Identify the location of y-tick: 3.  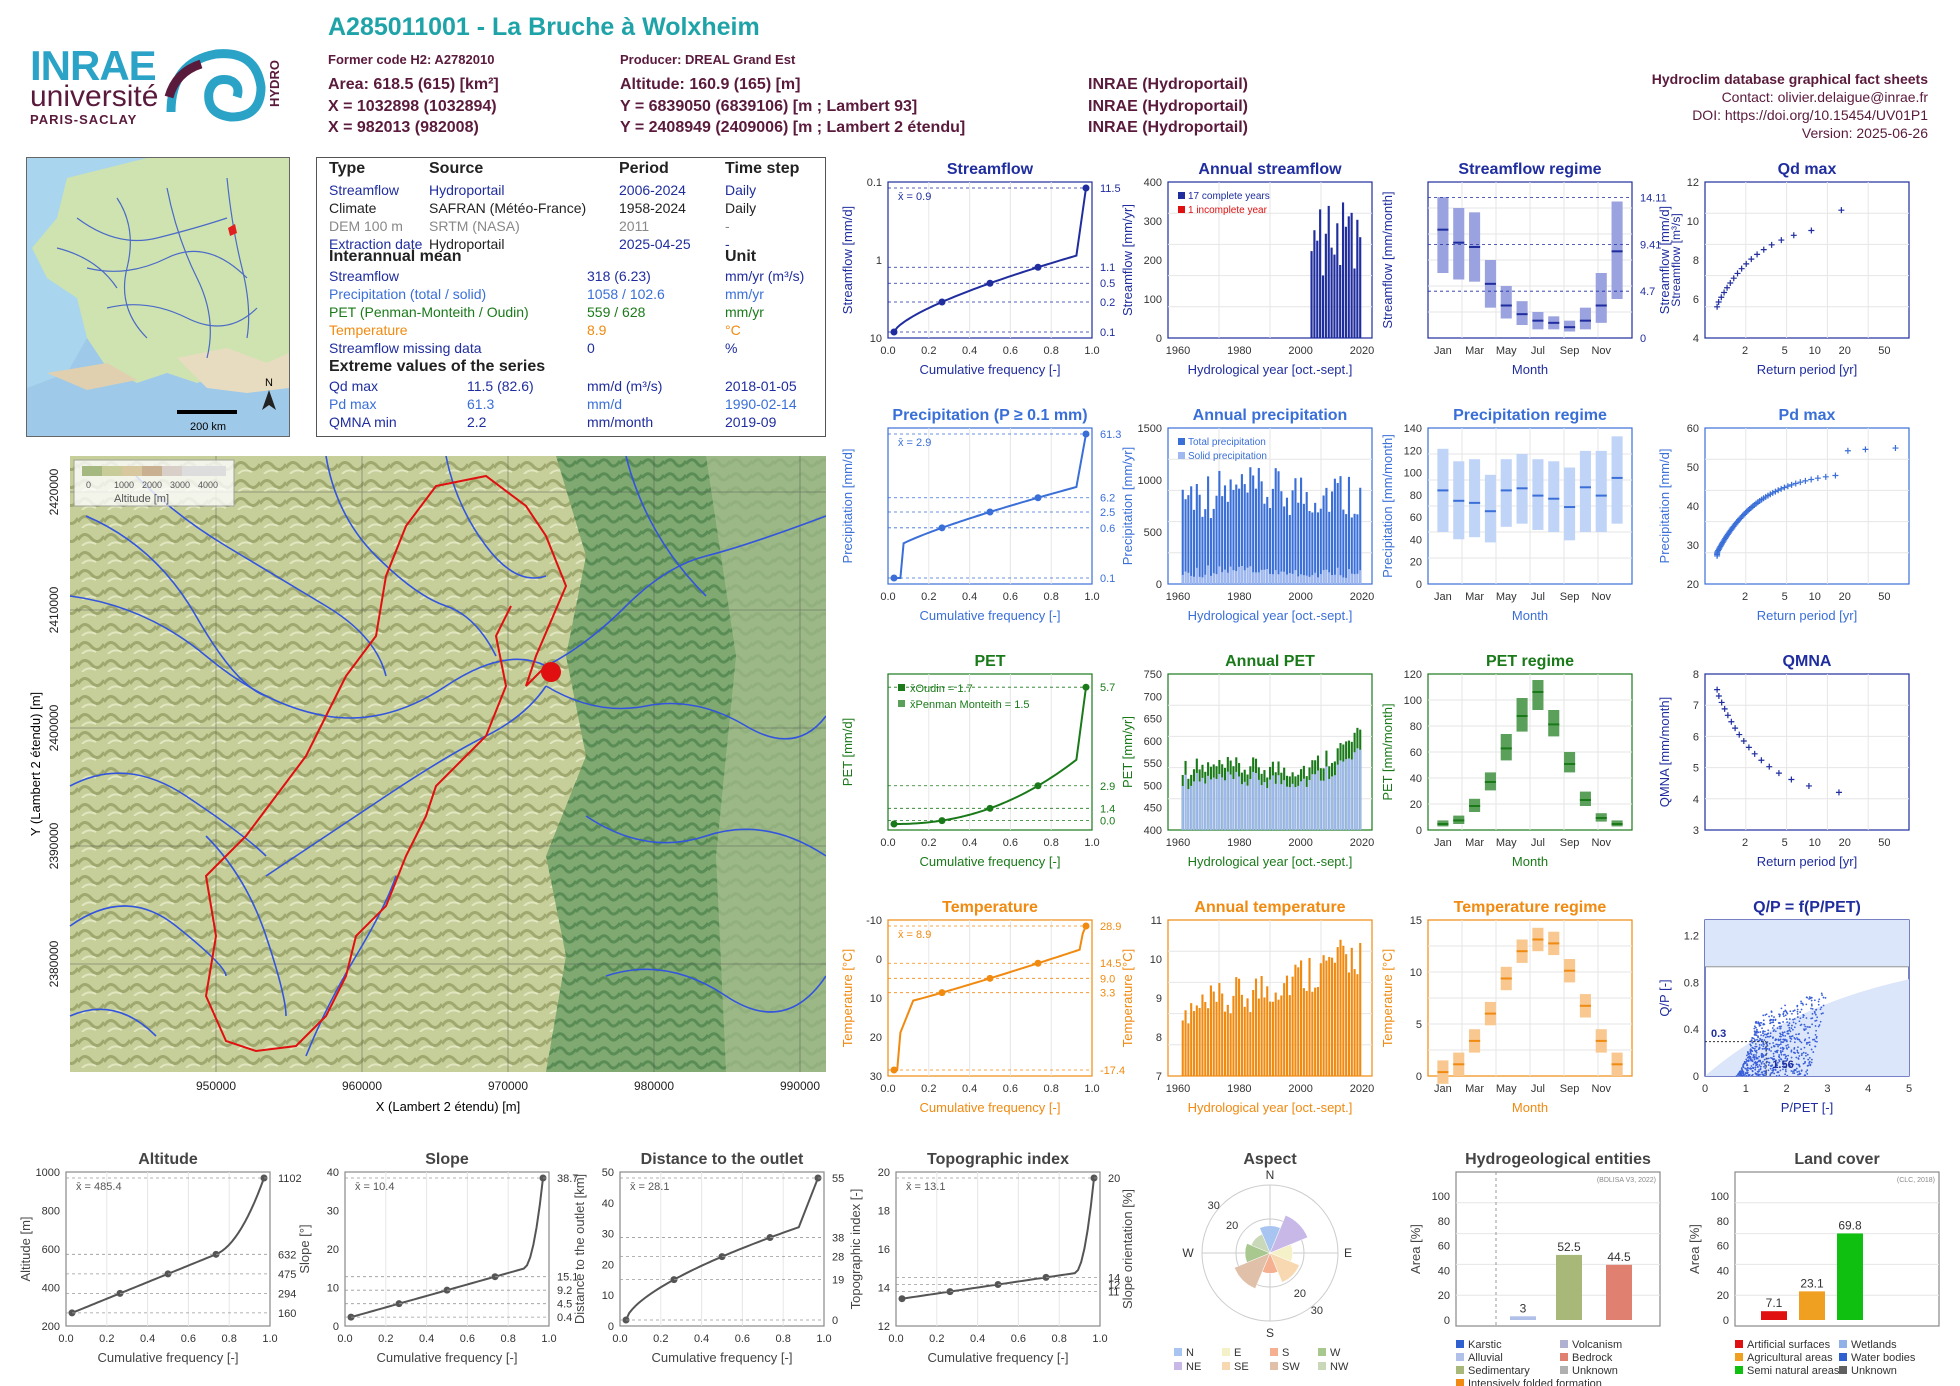
(1696, 831).